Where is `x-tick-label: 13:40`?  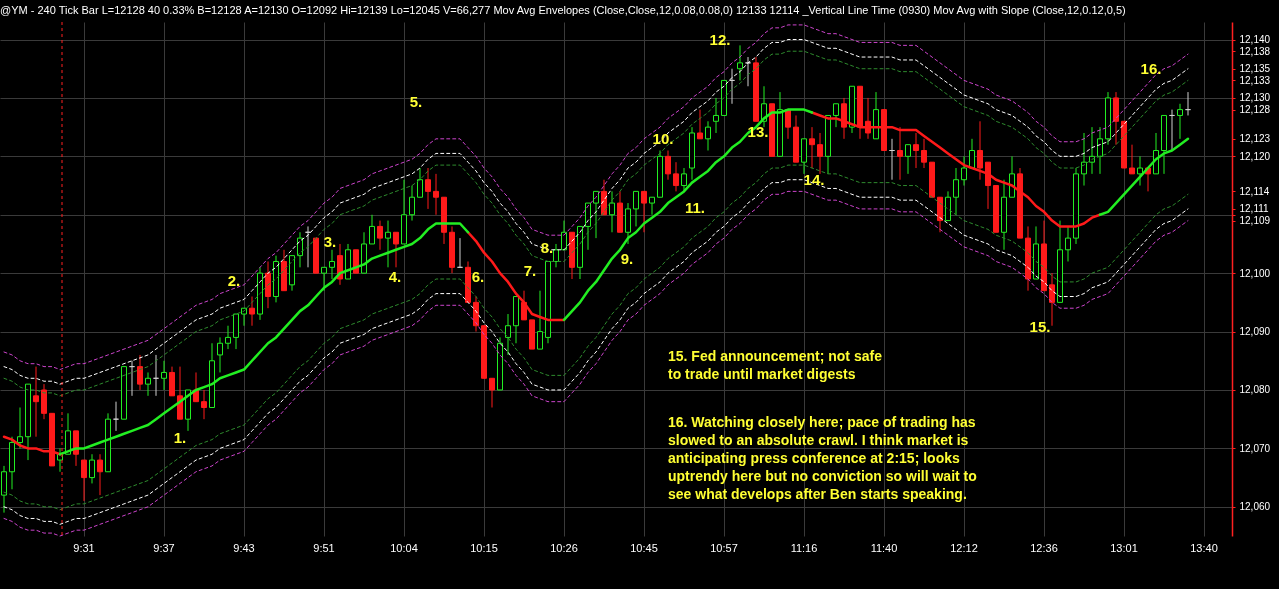 x-tick-label: 13:40 is located at coordinates (1204, 547).